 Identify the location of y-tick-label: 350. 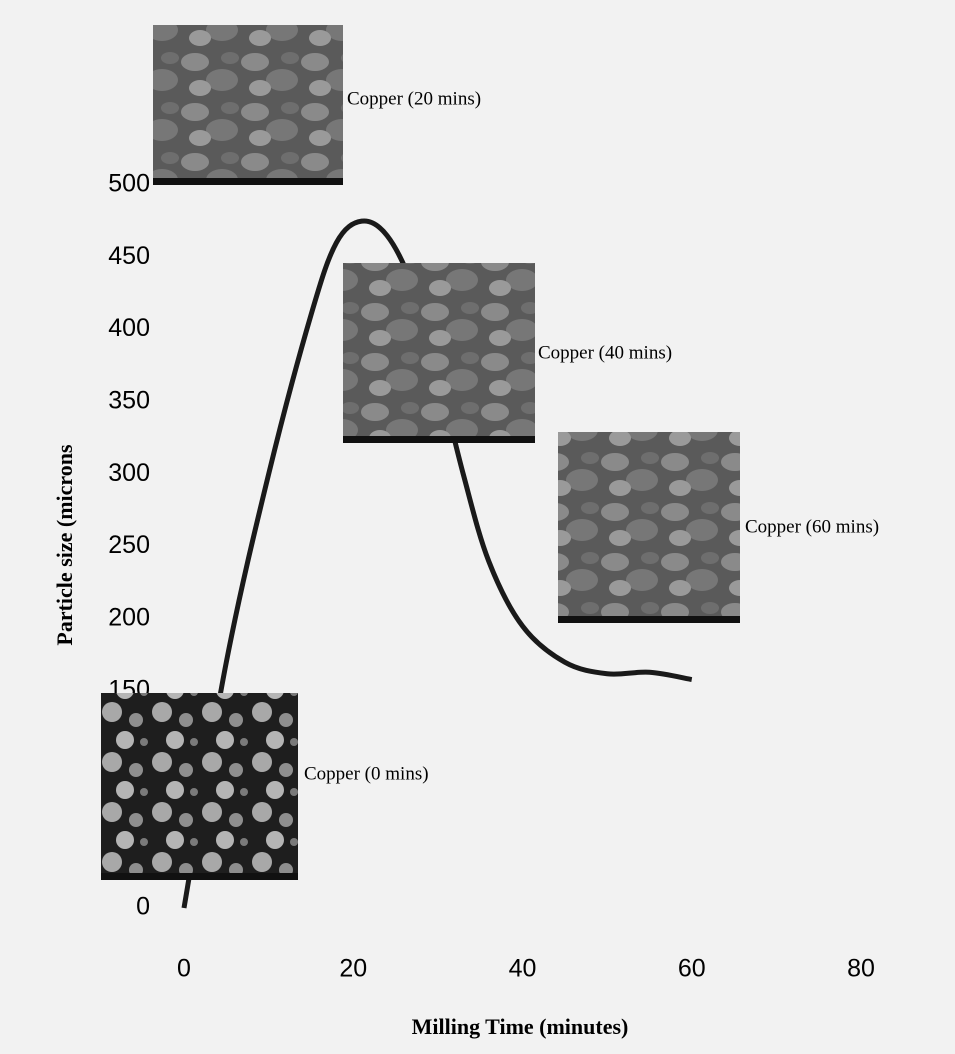
(129, 401).